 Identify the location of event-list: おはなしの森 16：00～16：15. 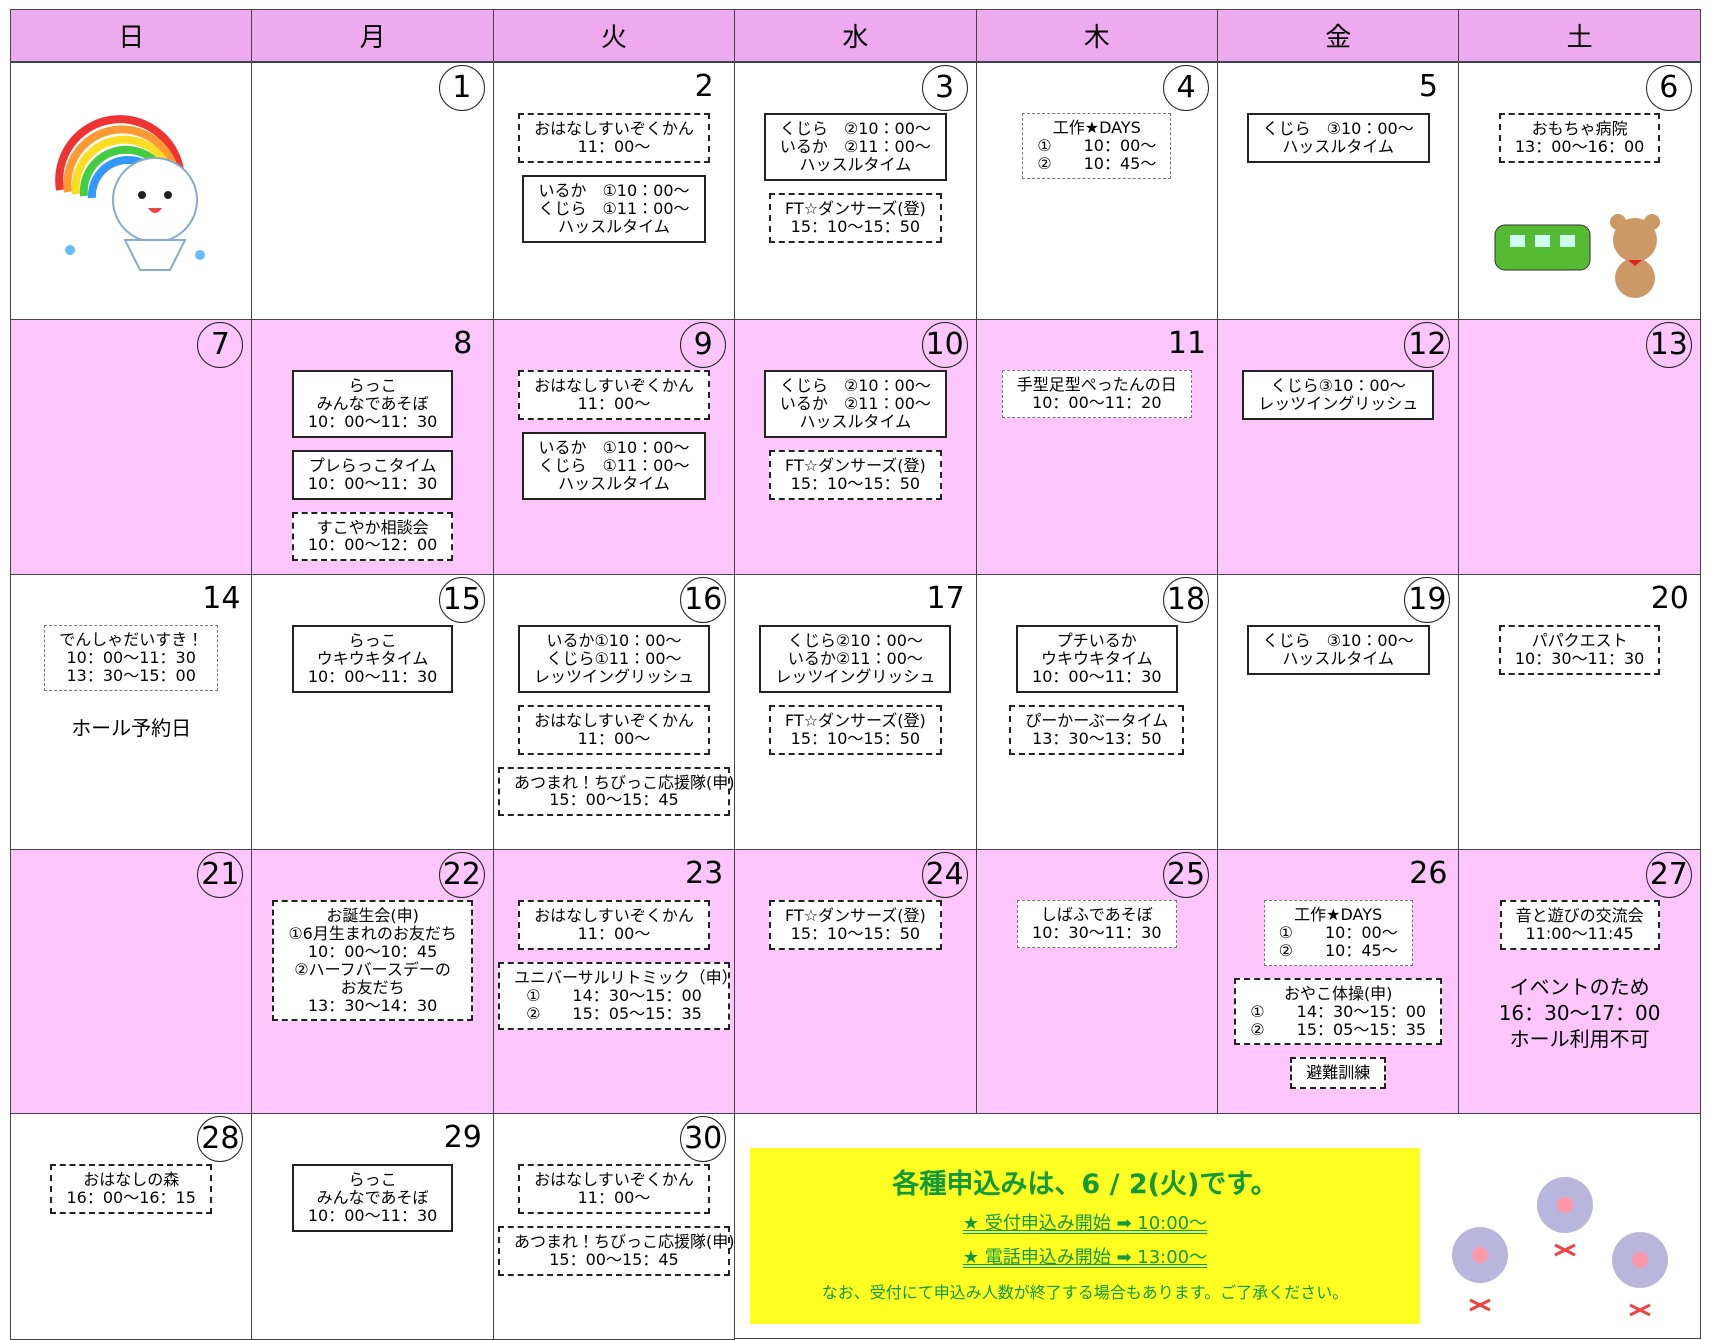
(131, 1189).